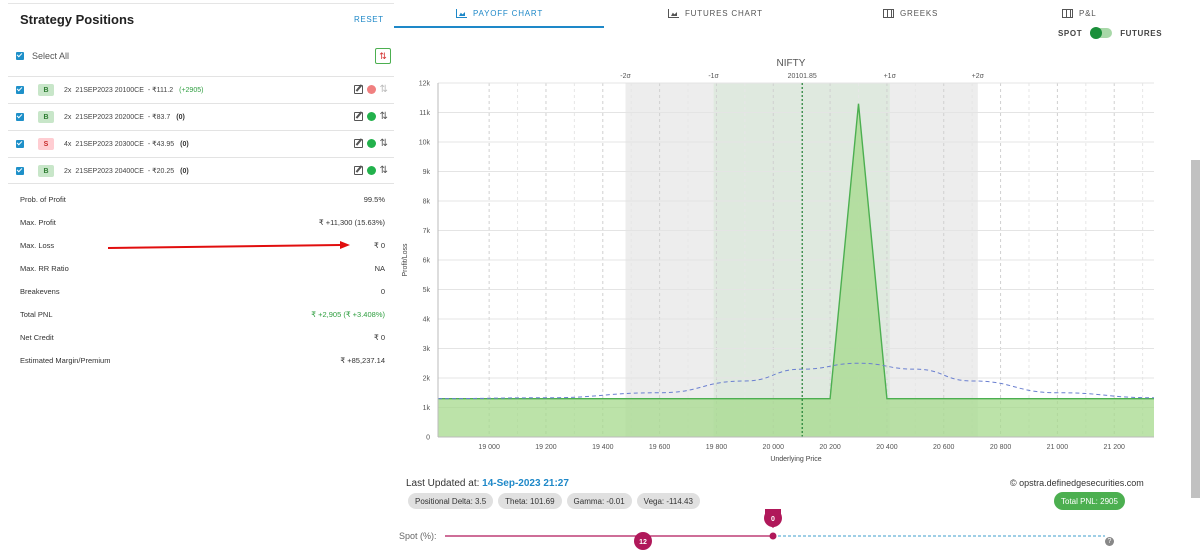 The height and width of the screenshot is (550, 1200). I want to click on y-tick-label: 4k, so click(427, 320).